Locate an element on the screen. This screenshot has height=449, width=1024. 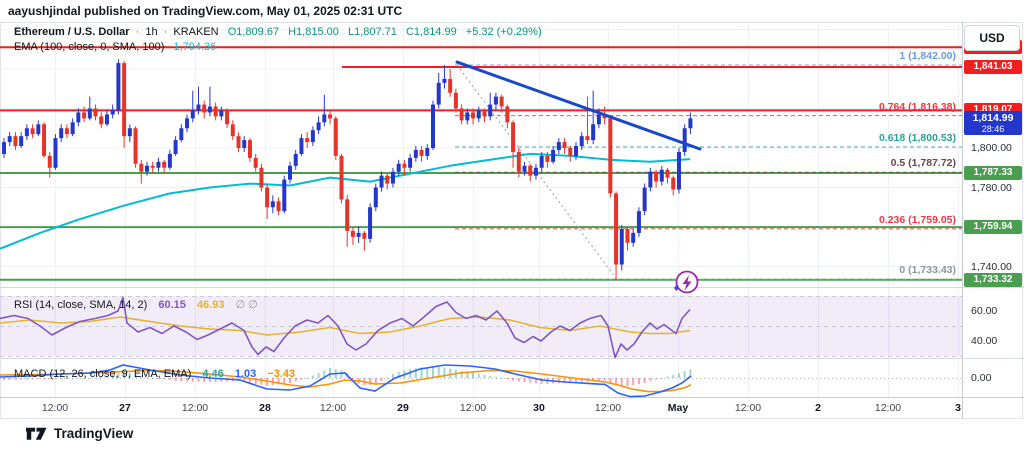
ema-value: 1,794.36 is located at coordinates (195, 47).